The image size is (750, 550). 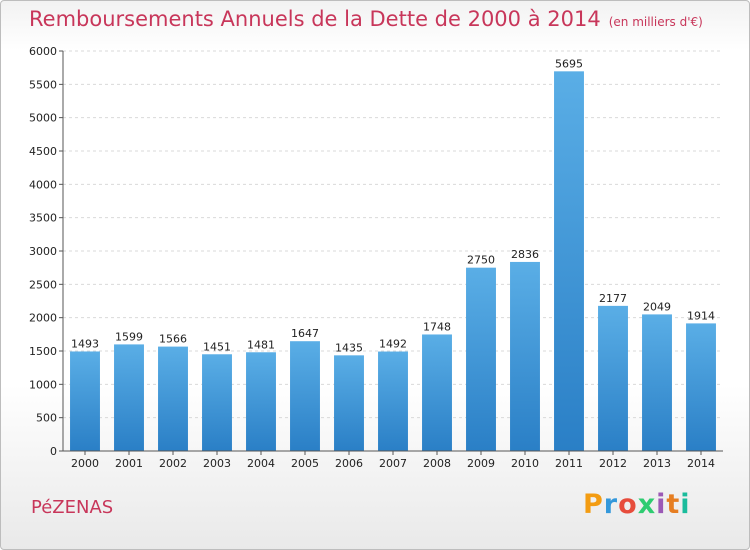 What do you see at coordinates (72, 507) in the screenshot?
I see `town-name: PéZENAS` at bounding box center [72, 507].